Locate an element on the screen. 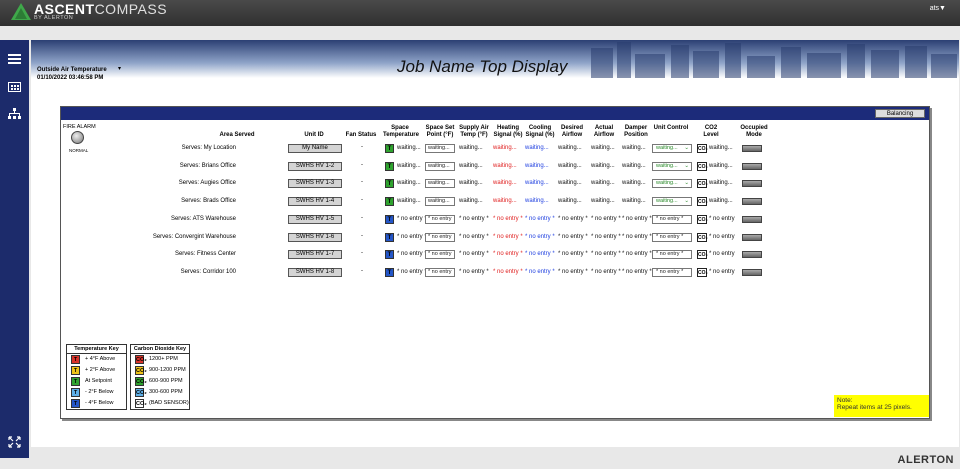  unit-id-button: My Name is located at coordinates (315, 148).